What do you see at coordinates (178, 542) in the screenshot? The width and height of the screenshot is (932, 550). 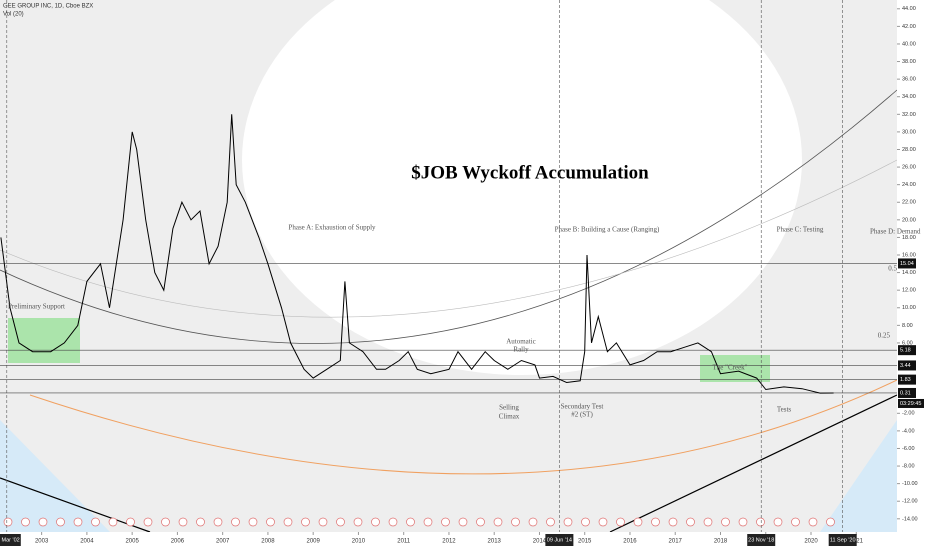 I see `x-tick-label: 2006` at bounding box center [178, 542].